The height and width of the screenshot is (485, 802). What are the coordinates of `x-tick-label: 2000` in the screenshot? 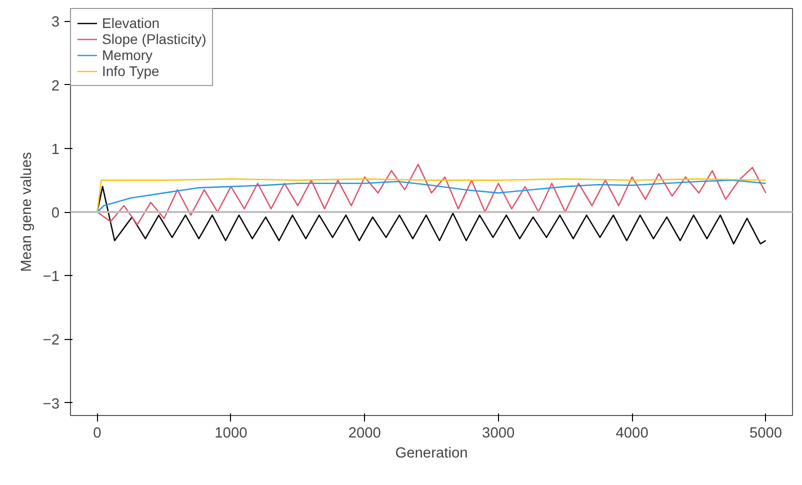 It's located at (364, 434).